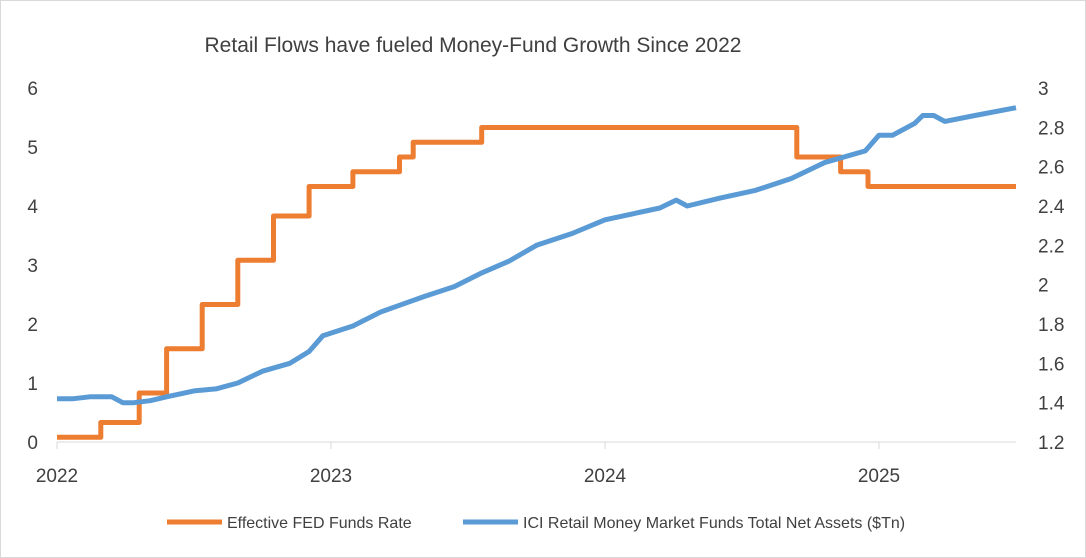  What do you see at coordinates (1043, 286) in the screenshot?
I see `y-right-tick-label: 2` at bounding box center [1043, 286].